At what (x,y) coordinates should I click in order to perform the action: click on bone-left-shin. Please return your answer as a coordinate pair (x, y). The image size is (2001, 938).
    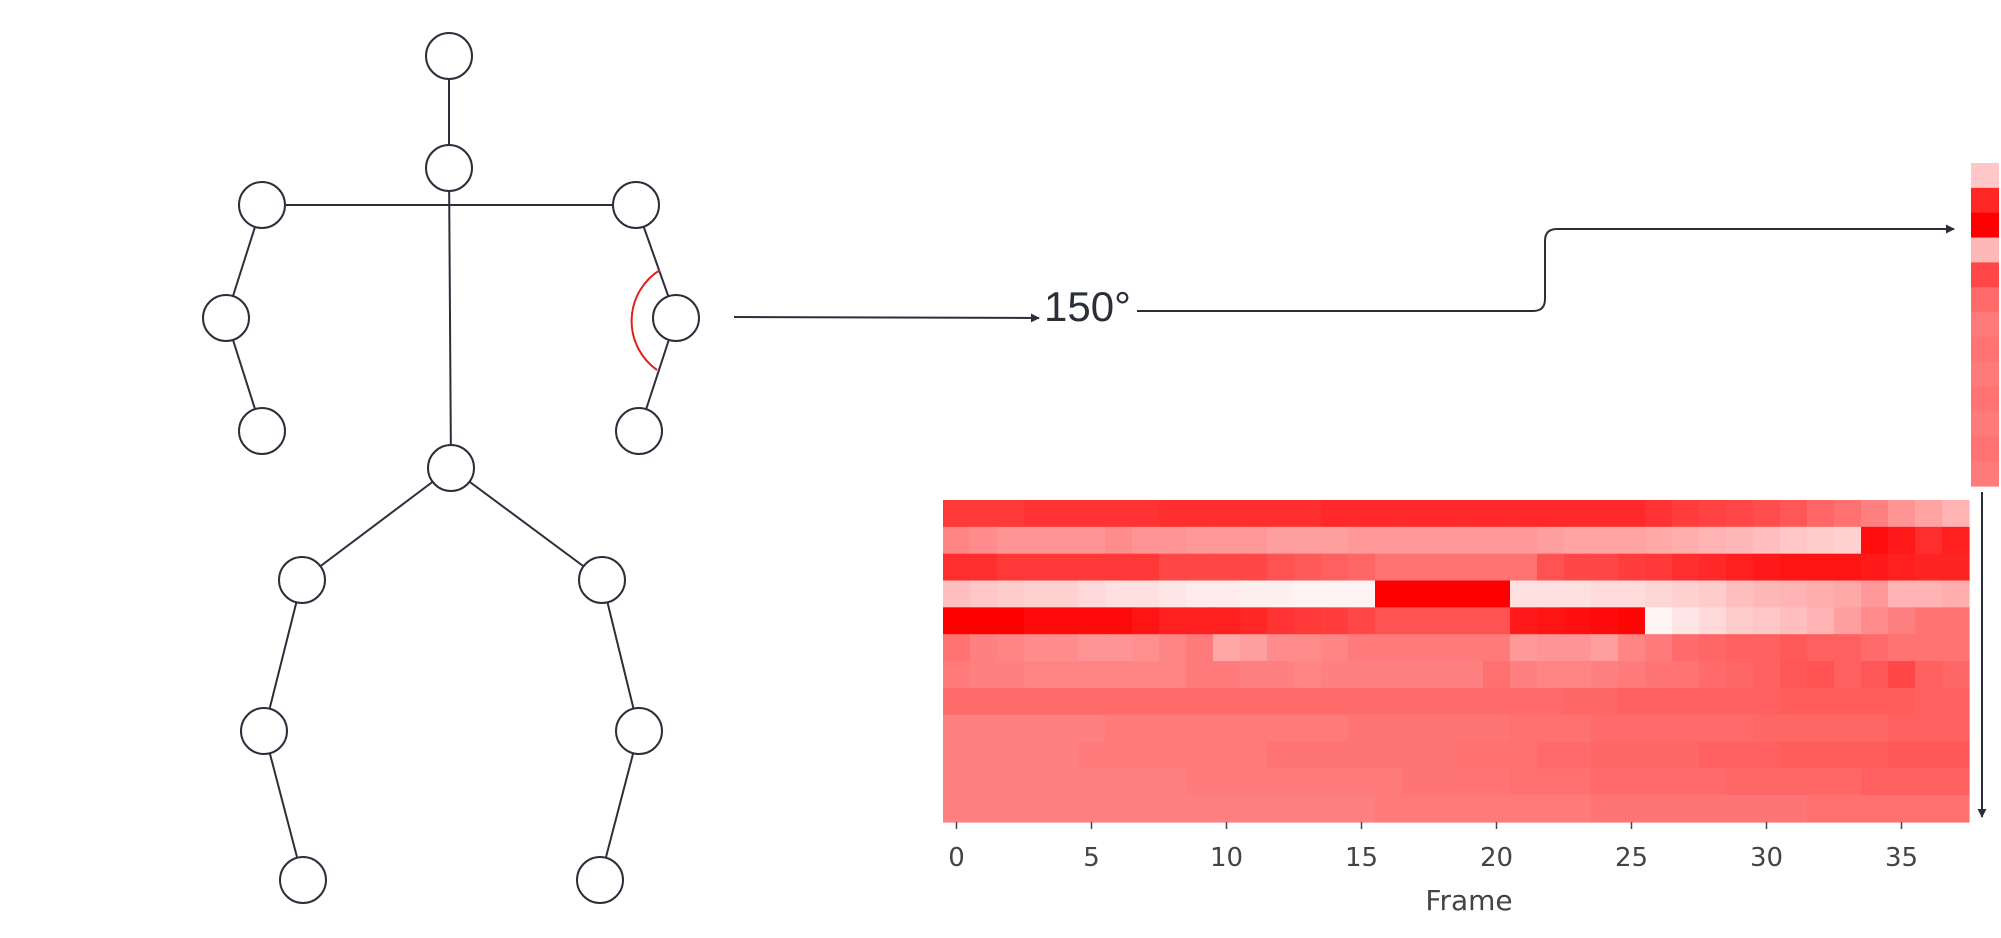
    Looking at the image, I should click on (283, 805).